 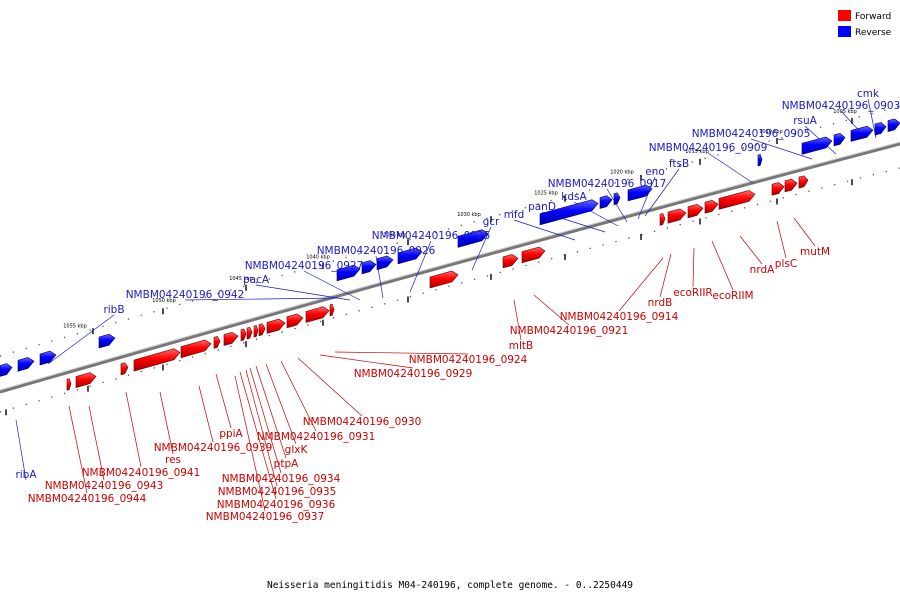 What do you see at coordinates (815, 252) in the screenshot?
I see `forward-gene-label: mutM` at bounding box center [815, 252].